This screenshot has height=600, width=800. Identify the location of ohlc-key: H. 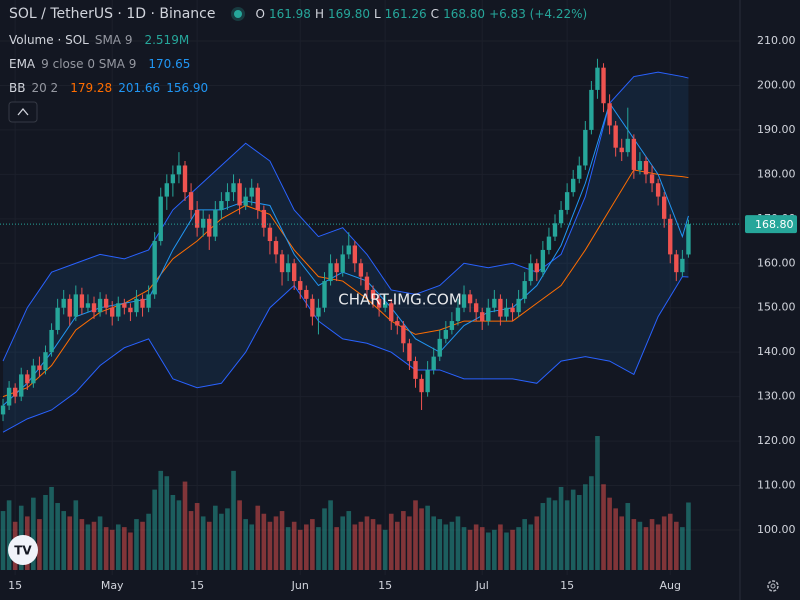
(319, 14).